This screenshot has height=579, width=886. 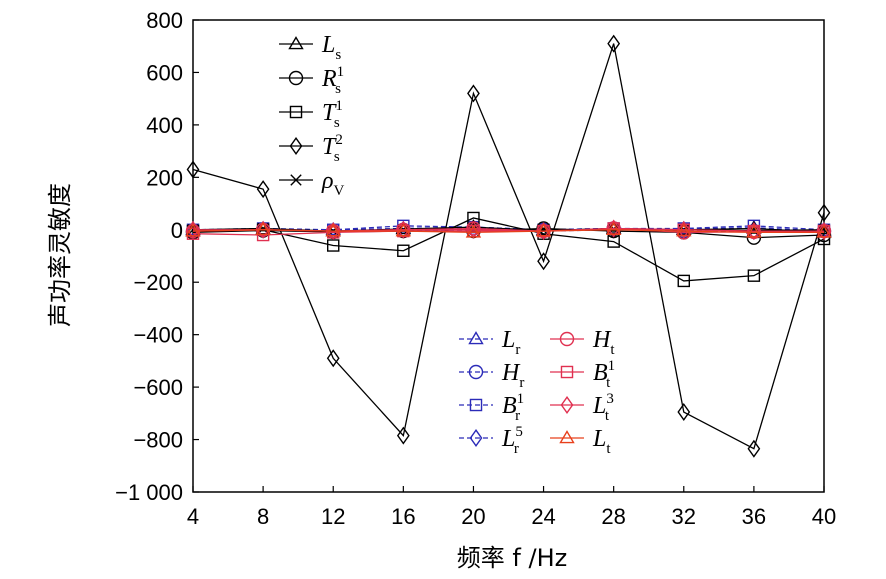 I want to click on y-tick-label: −800, so click(x=158, y=440).